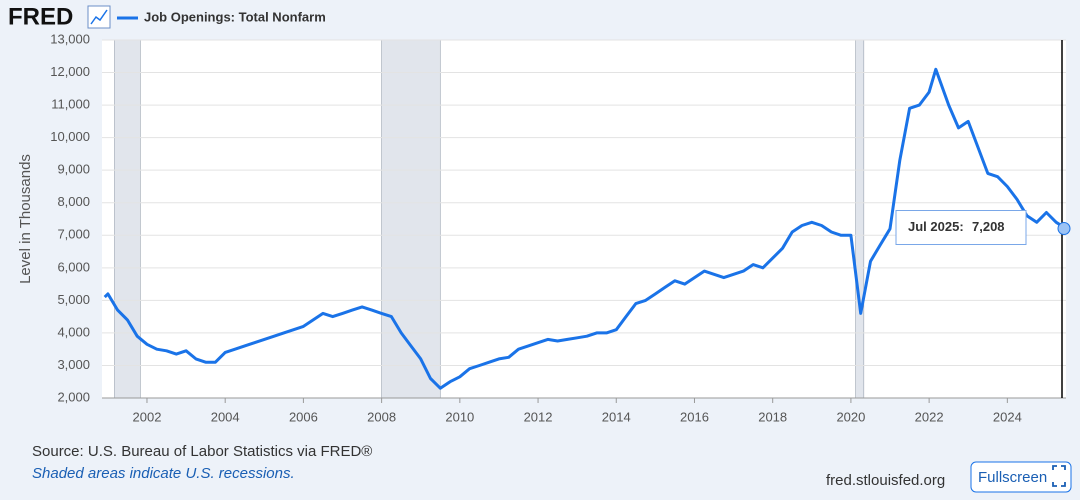 Image resolution: width=1080 pixels, height=500 pixels. I want to click on fullscreen-label: Fullscreen, so click(1012, 477).